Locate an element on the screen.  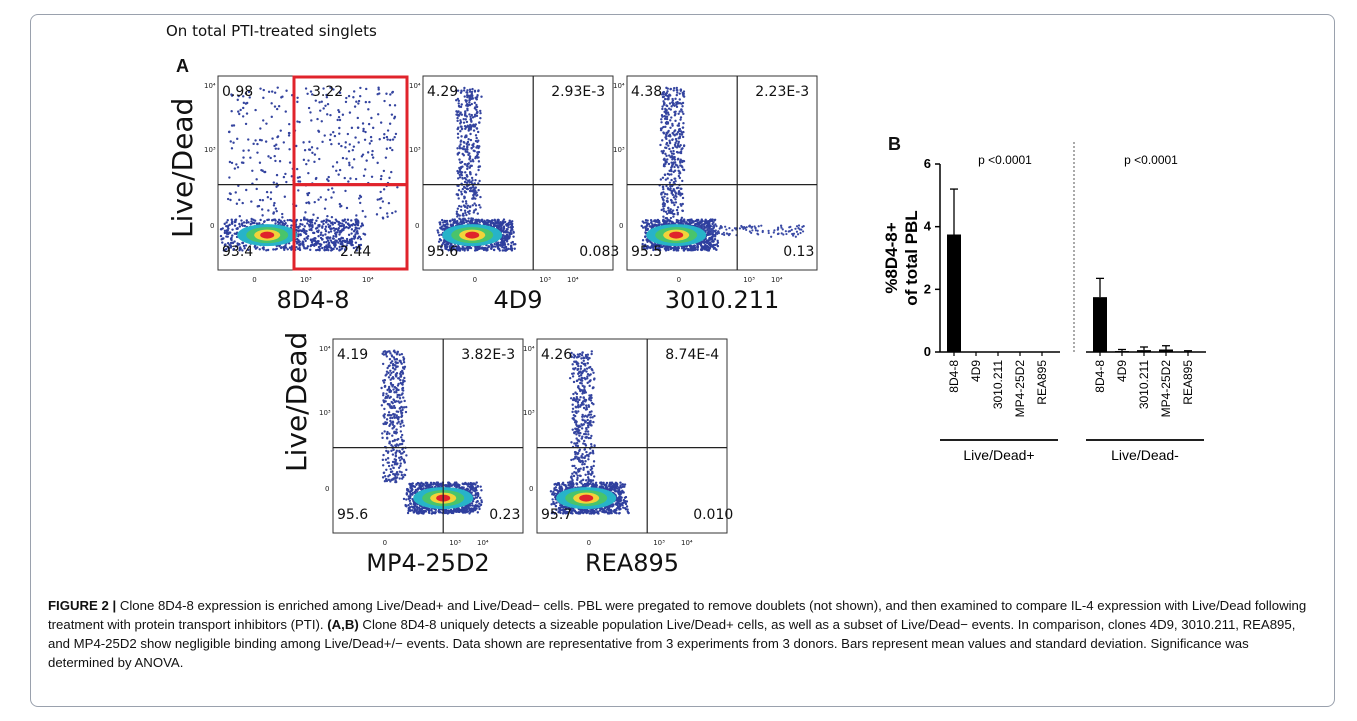
quadrant-lr: 0.083 is located at coordinates (599, 252).